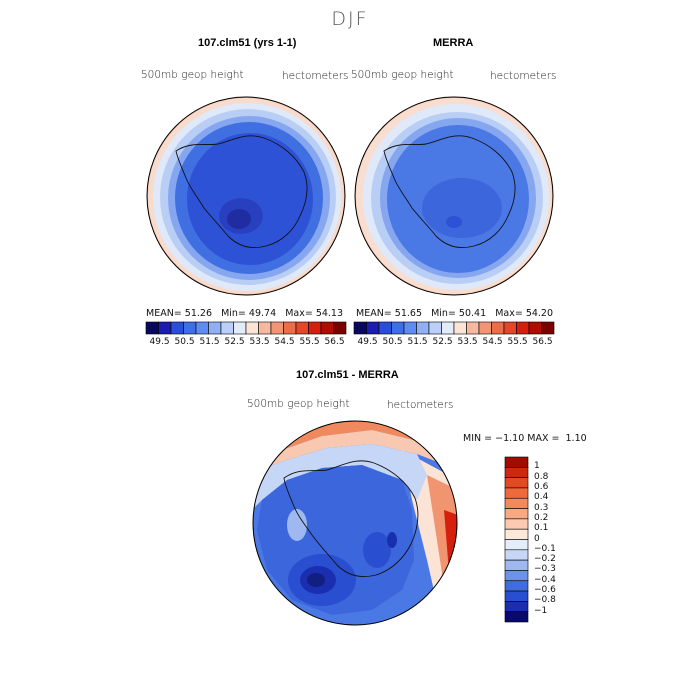  I want to click on panel-1-map, so click(246, 196).